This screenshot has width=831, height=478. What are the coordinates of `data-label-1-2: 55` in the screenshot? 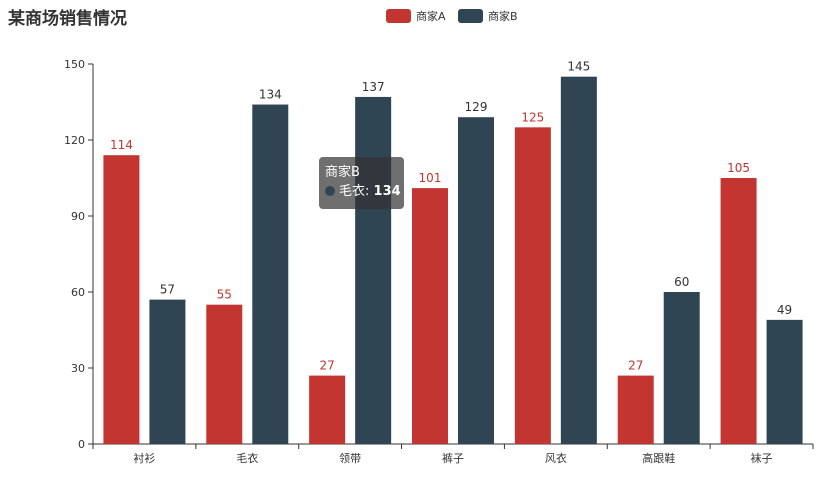 It's located at (224, 295).